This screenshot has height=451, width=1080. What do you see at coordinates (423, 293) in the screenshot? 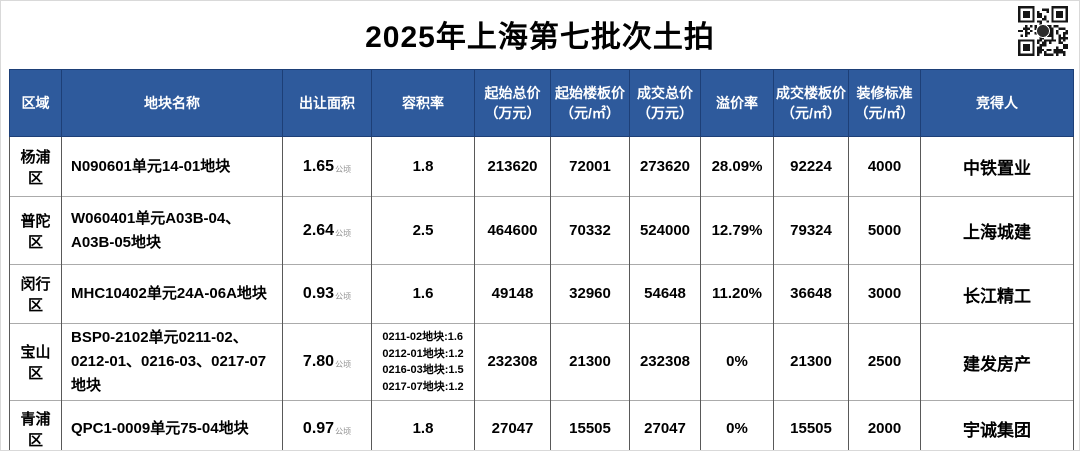
I see `far-value: 1.6` at bounding box center [423, 293].